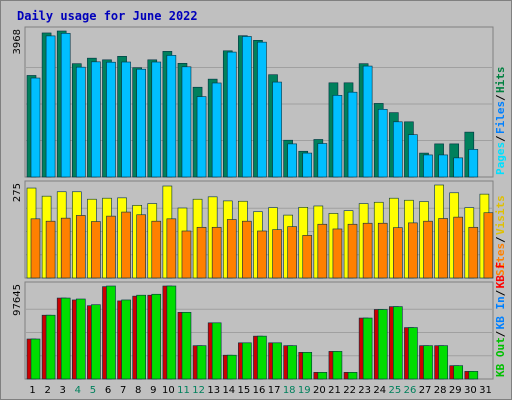 Image resolution: width=512 pixels, height=401 pixels. I want to click on x-tick-label: 15, so click(244, 390).